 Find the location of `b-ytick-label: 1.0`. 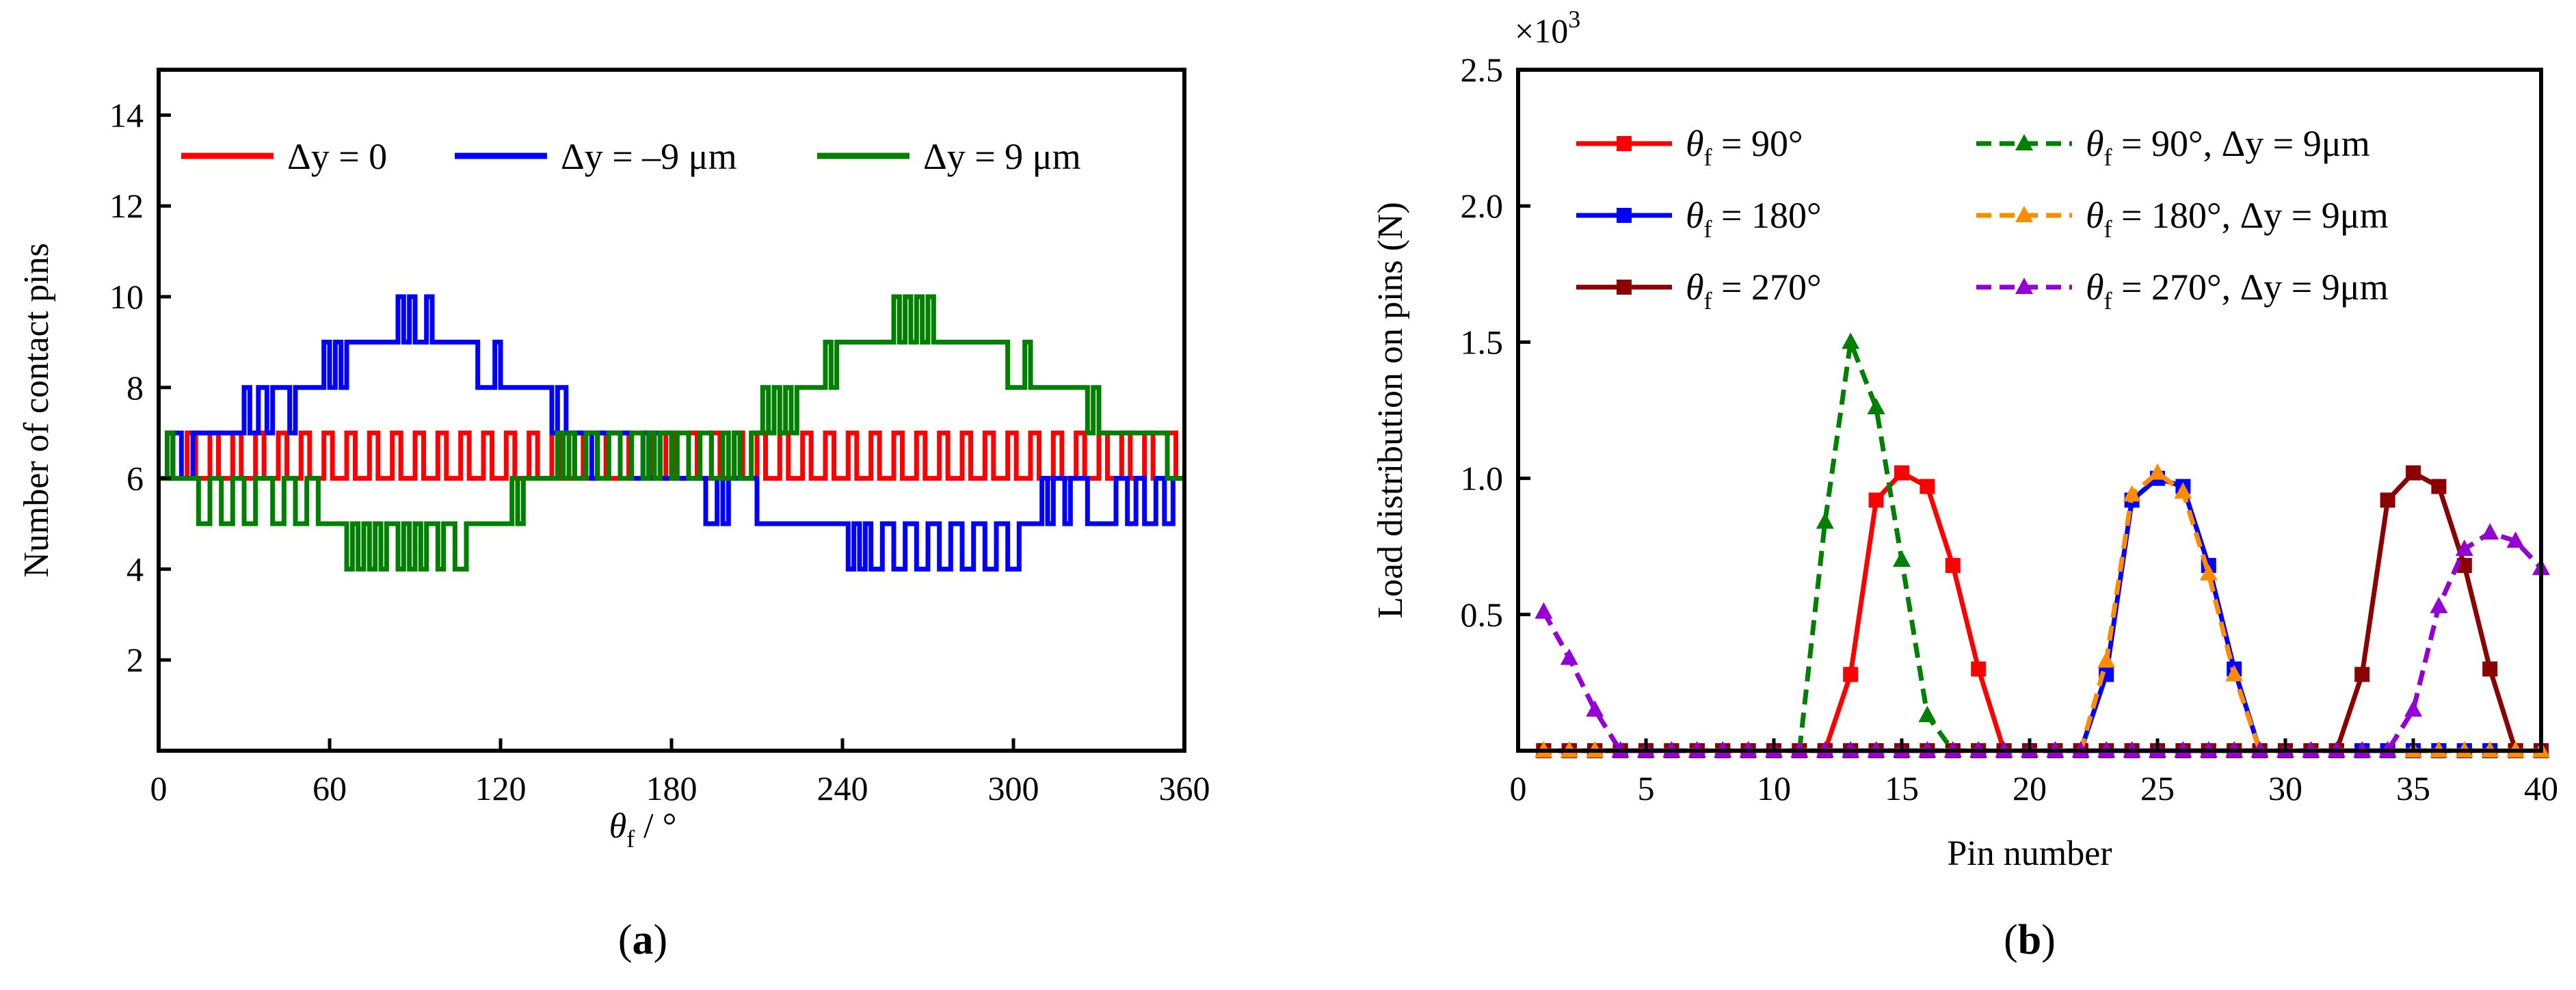

b-ytick-label: 1.0 is located at coordinates (1482, 478).